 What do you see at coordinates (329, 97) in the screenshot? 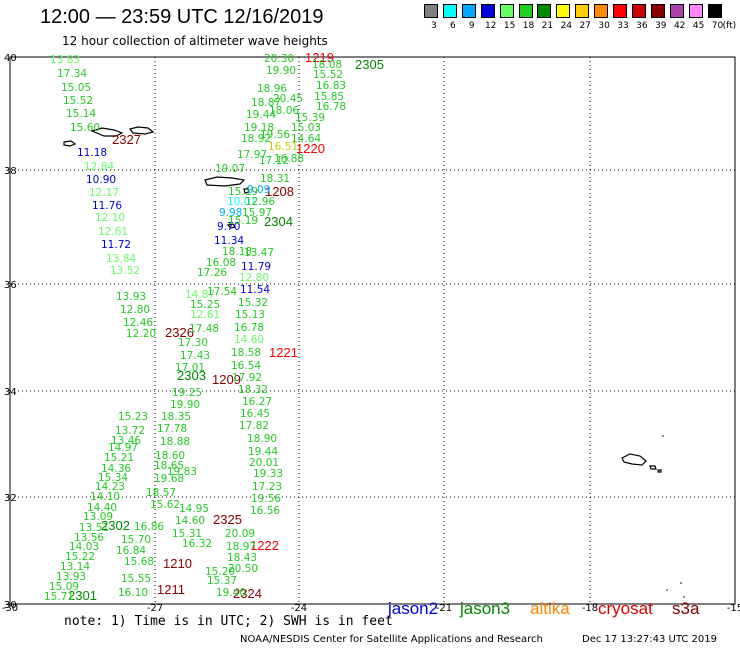
I see `wave-height-value: 15.85` at bounding box center [329, 97].